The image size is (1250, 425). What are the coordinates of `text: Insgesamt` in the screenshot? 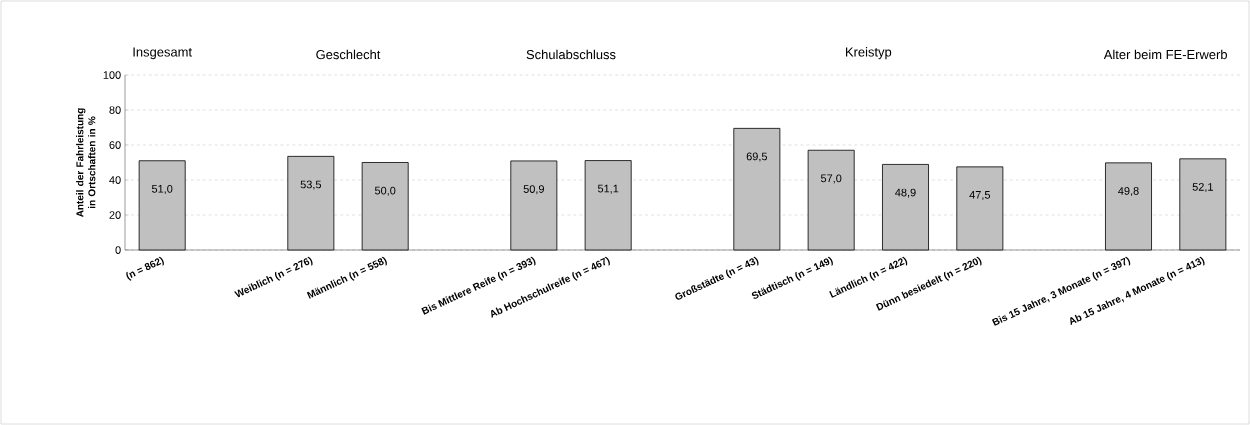 It's located at (162, 53).